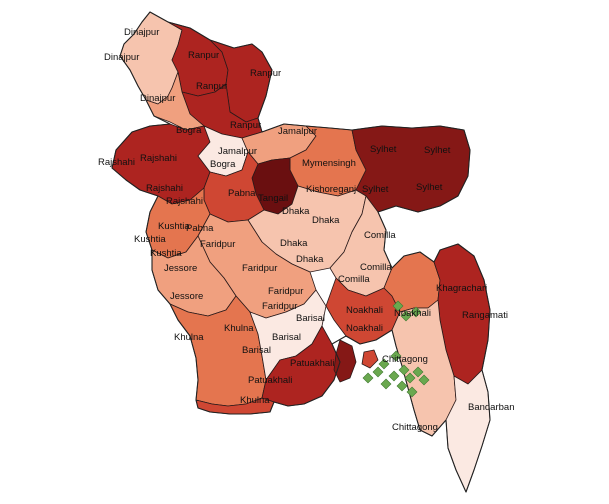  I want to click on region-dinajpur-south, so click(175, 101).